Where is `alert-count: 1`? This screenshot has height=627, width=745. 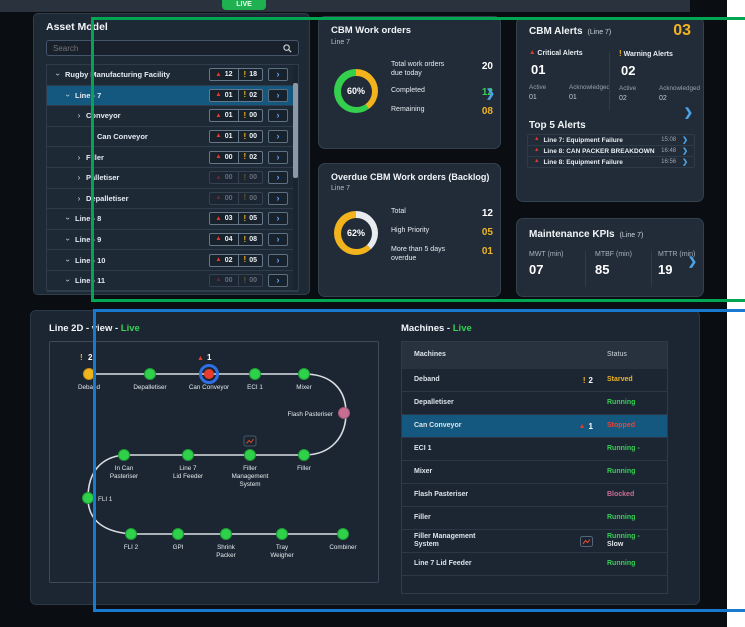
alert-count: 1 is located at coordinates (590, 426).